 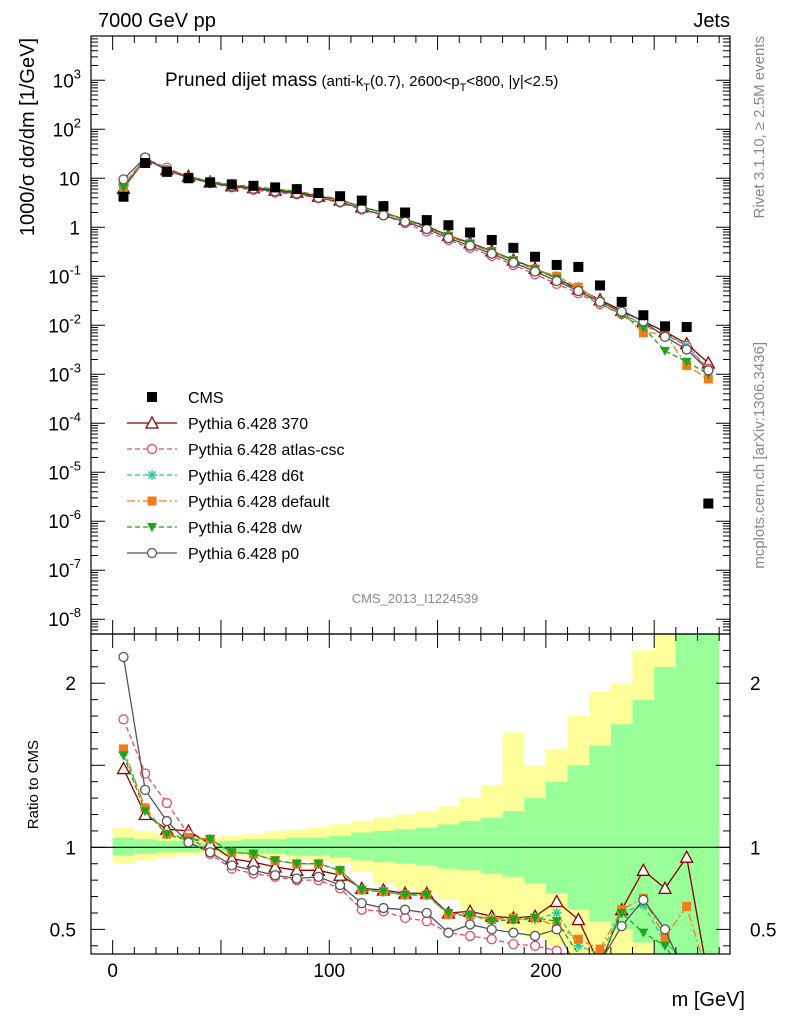 What do you see at coordinates (763, 930) in the screenshot?
I see `ratio-y-tick-label-right: 0.5` at bounding box center [763, 930].